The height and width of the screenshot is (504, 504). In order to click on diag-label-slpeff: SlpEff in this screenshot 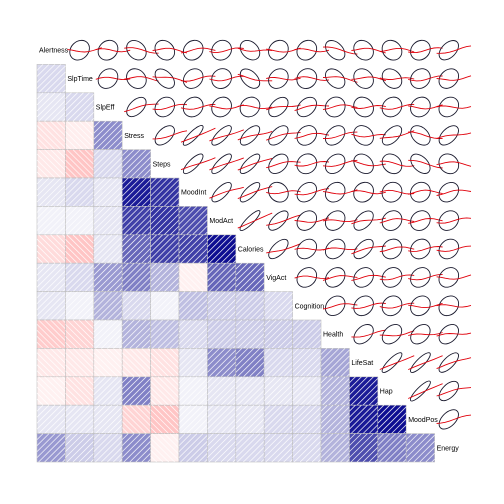, I will do `click(105, 108)`.